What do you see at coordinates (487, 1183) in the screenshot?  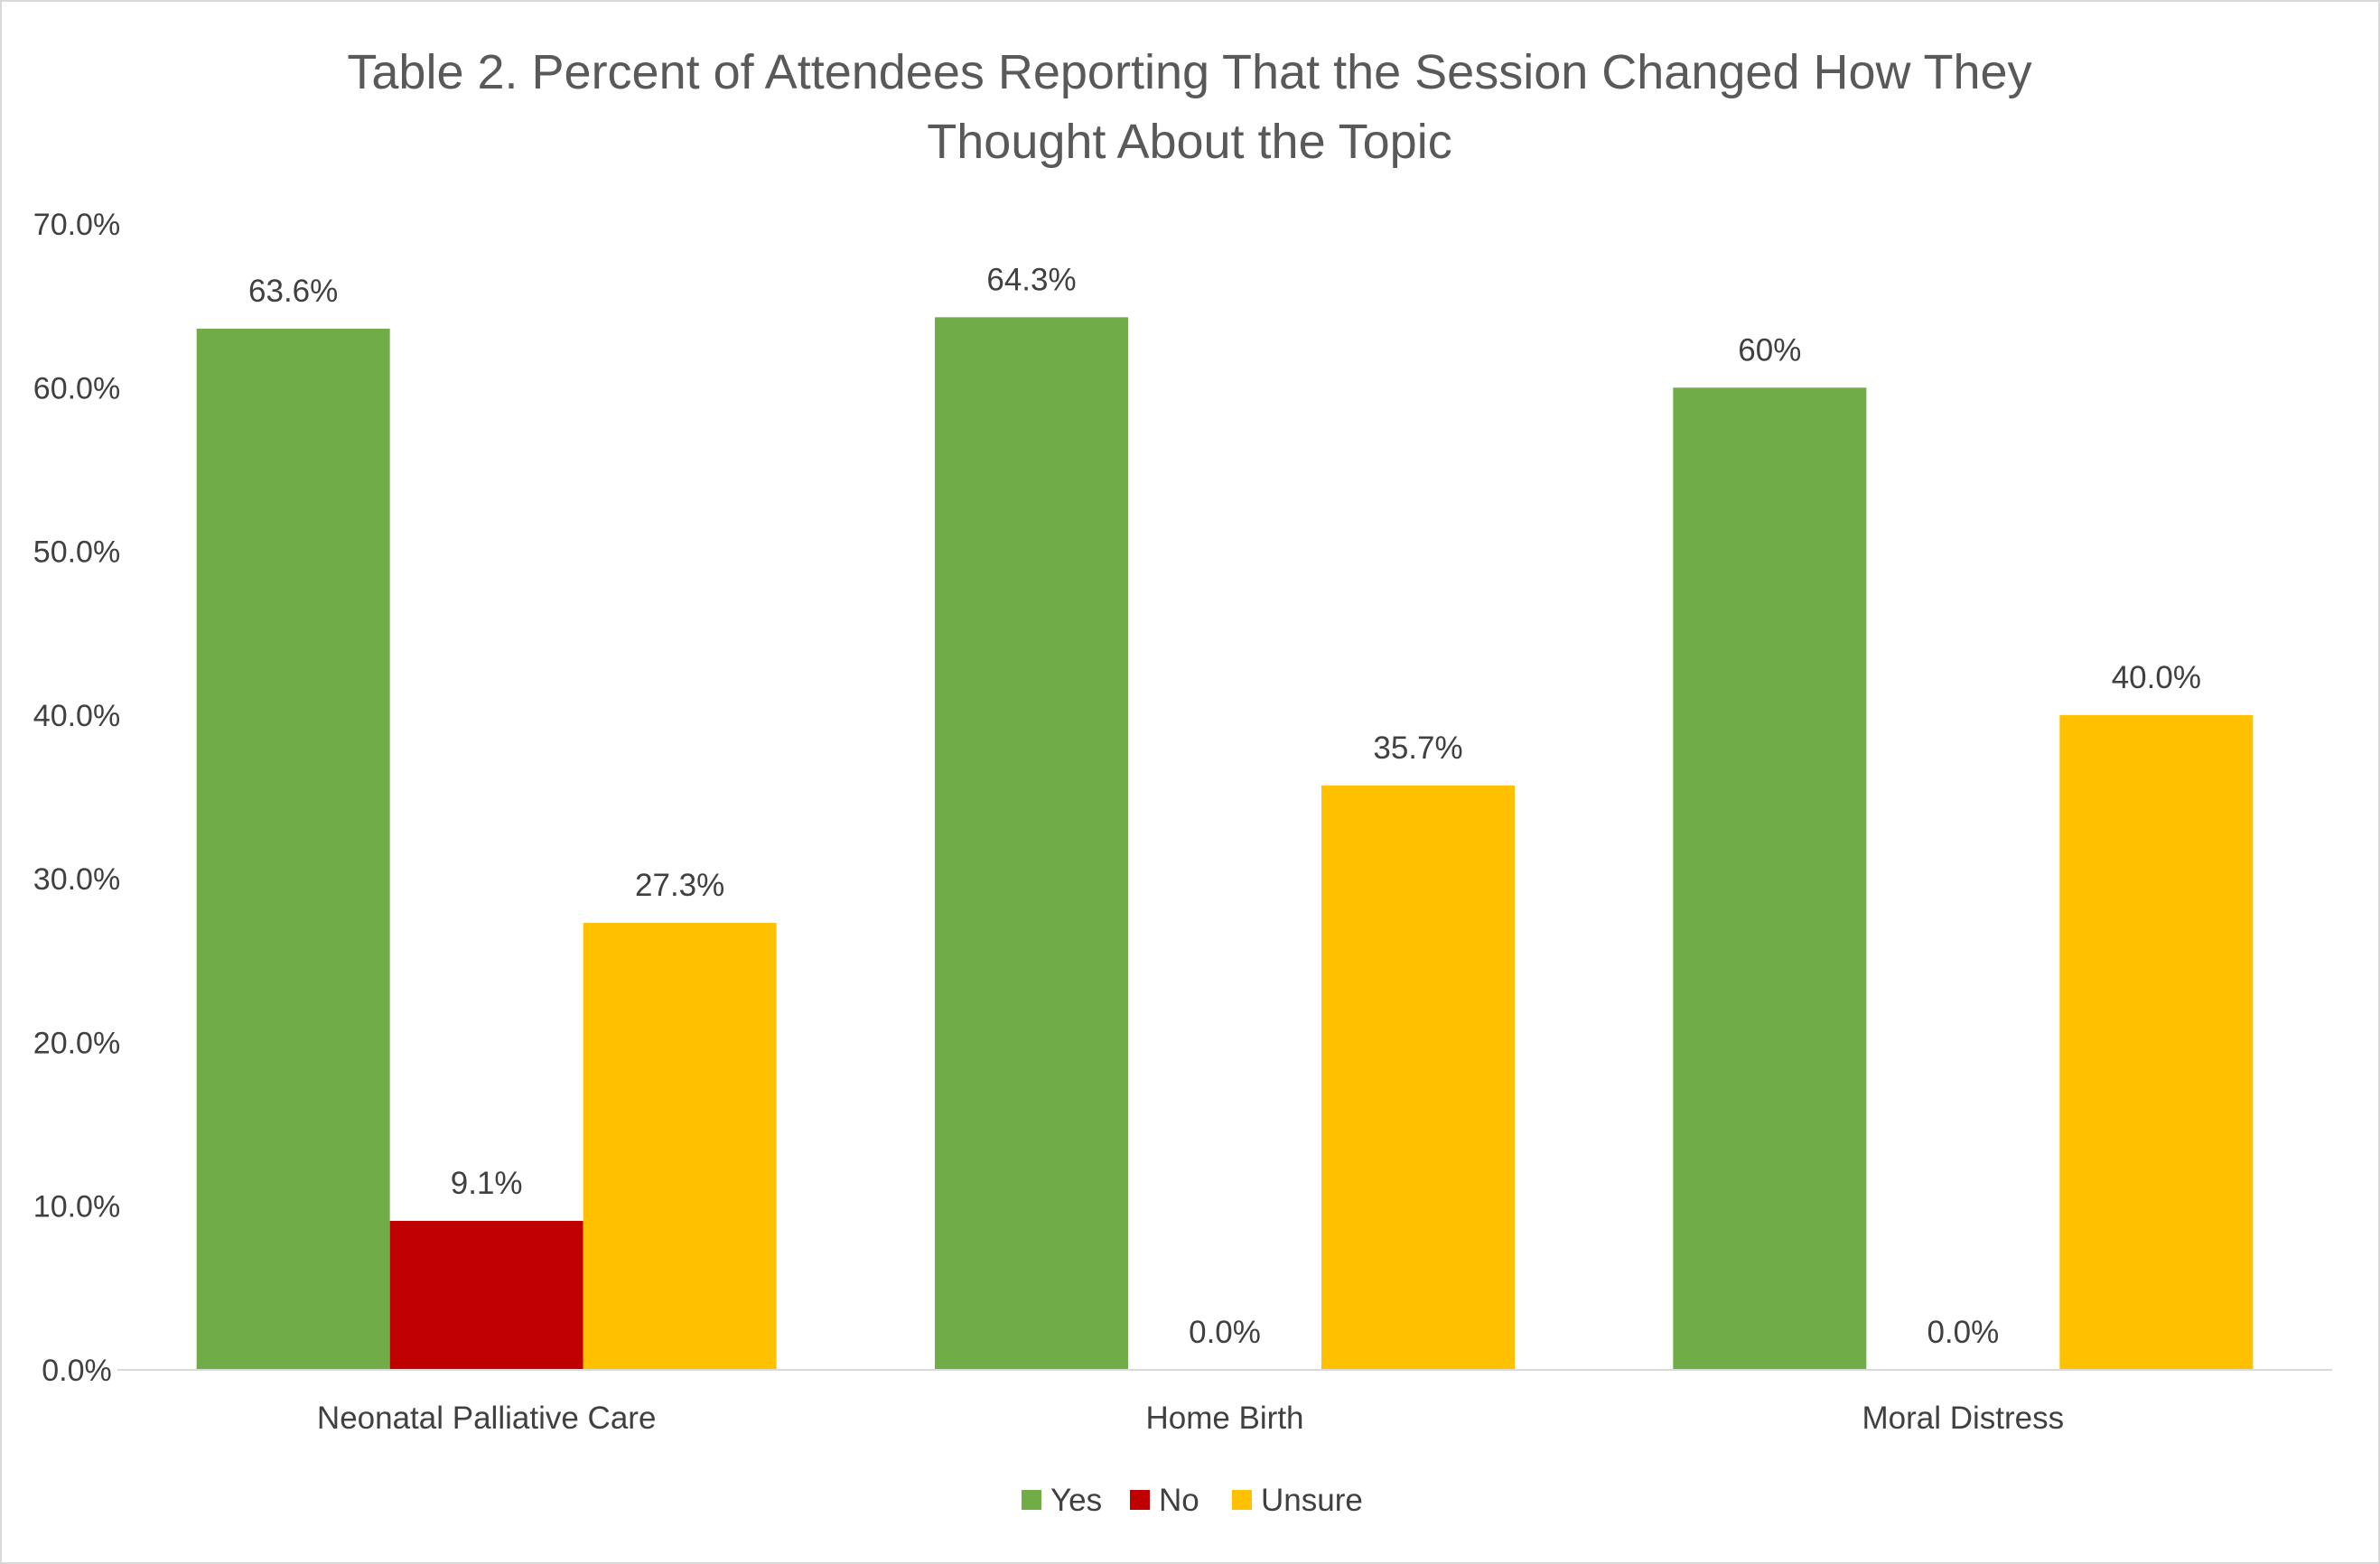 I see `data-label: 9.1%` at bounding box center [487, 1183].